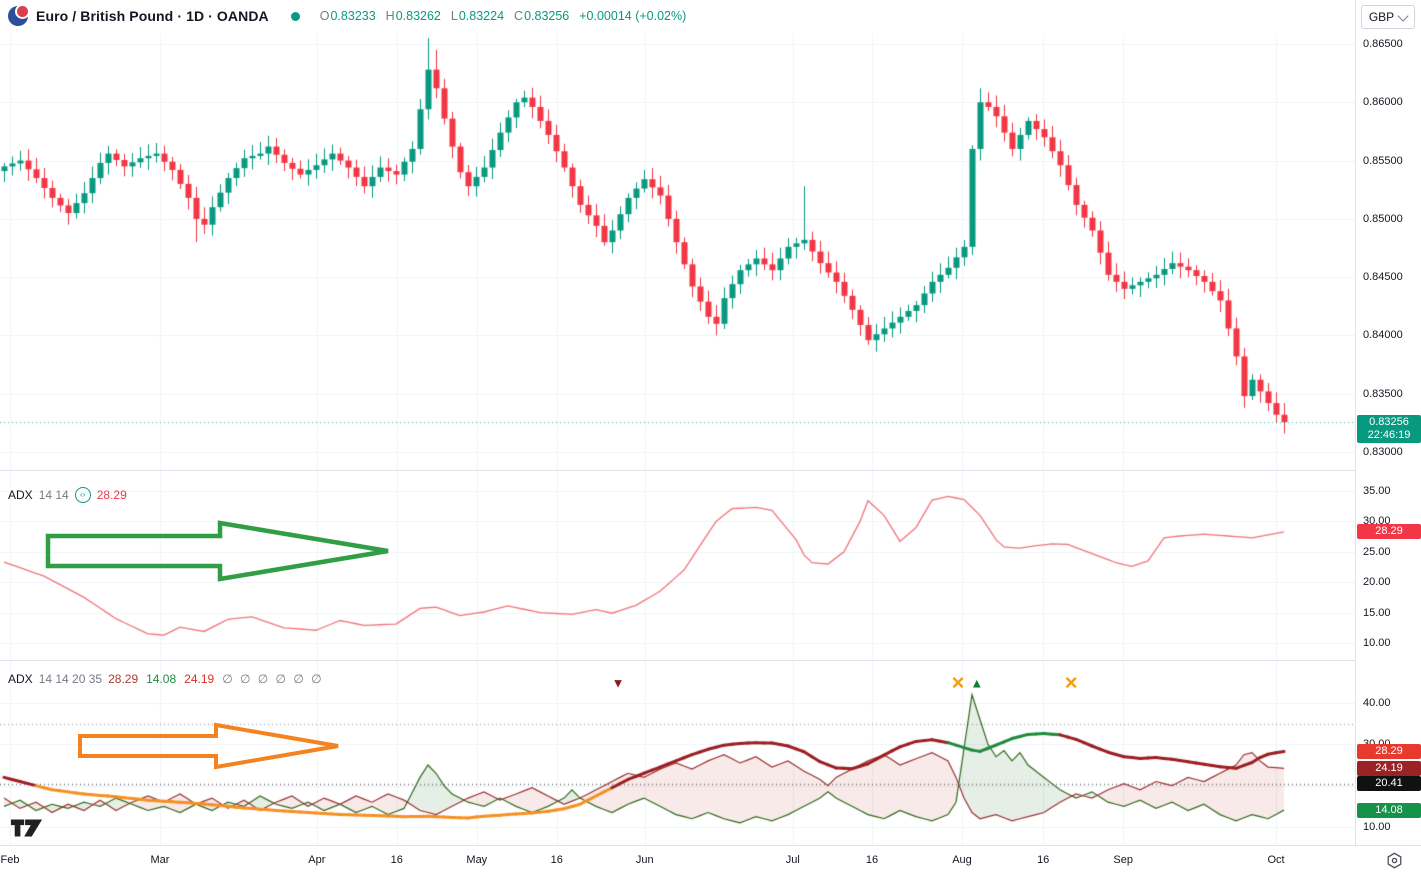  What do you see at coordinates (1389, 768) in the screenshot?
I see `adx2-value-badge: 24.19` at bounding box center [1389, 768].